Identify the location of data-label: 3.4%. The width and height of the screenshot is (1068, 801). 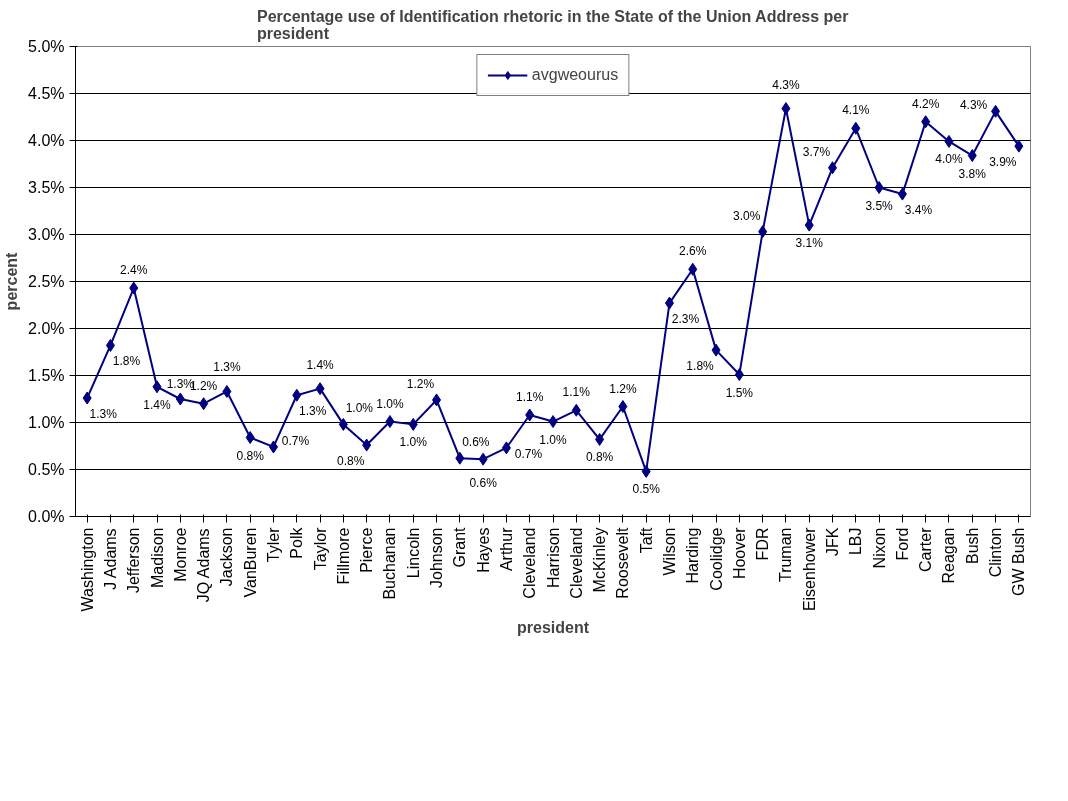
(918, 210).